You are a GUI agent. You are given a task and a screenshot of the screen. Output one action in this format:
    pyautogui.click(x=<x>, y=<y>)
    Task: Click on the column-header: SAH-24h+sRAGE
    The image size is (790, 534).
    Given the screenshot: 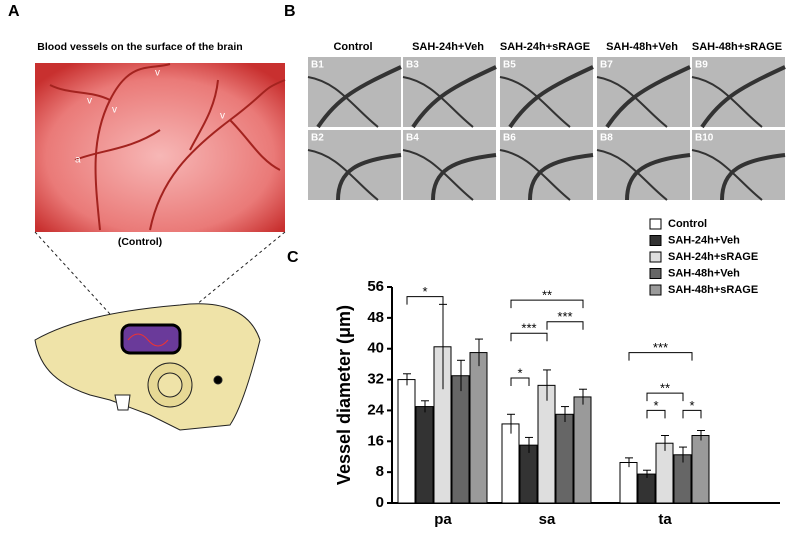 What is the action you would take?
    pyautogui.click(x=545, y=47)
    